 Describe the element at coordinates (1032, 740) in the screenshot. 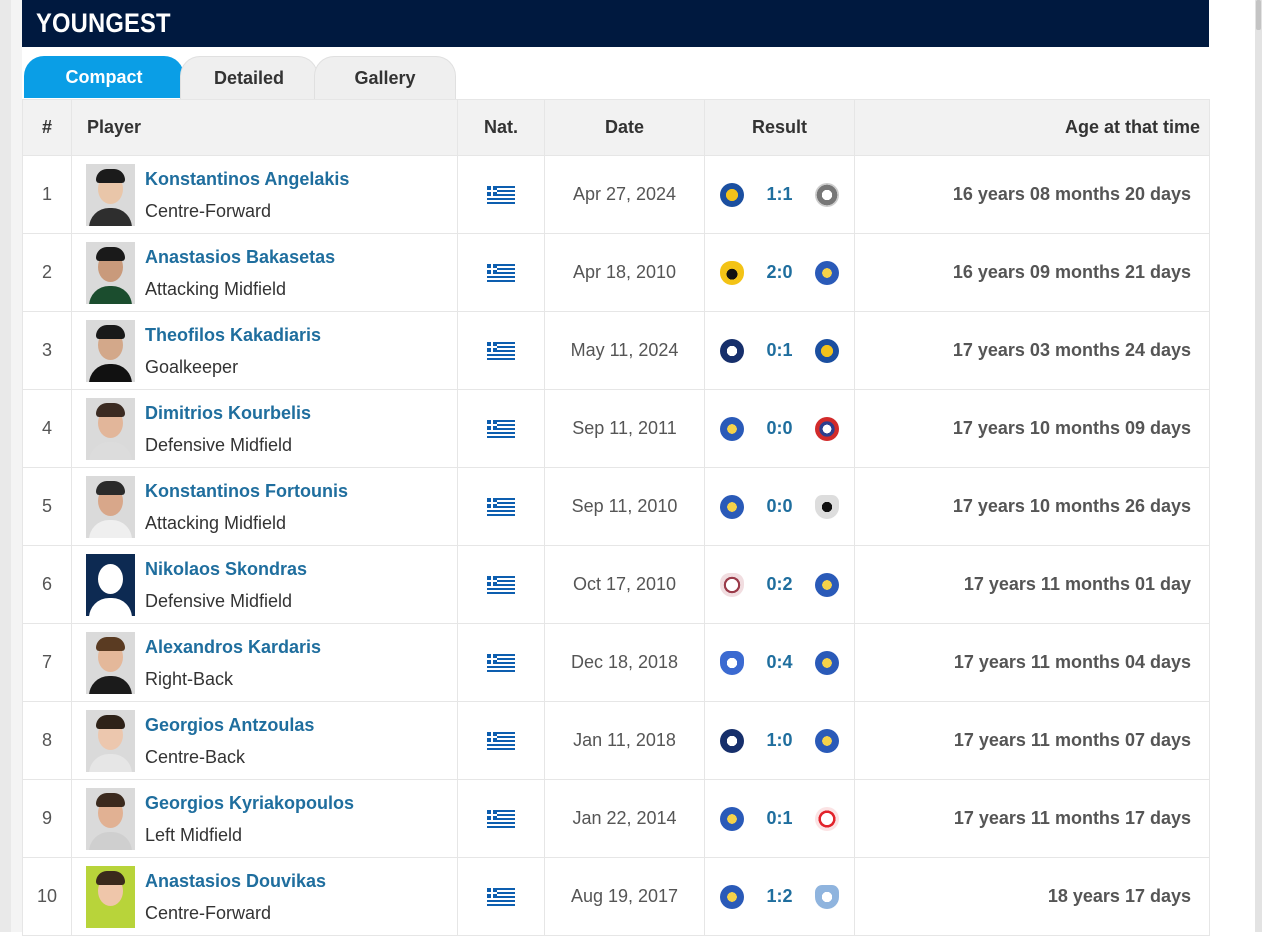

I see `age-at-that-time: 17 years 11 months 07 days` at that location.